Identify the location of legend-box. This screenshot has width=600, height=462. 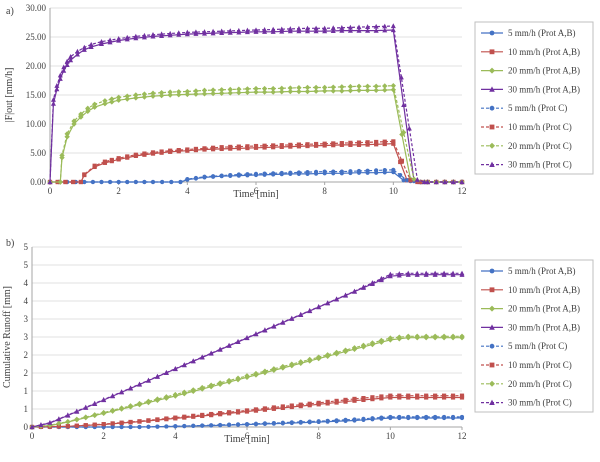
(534, 98).